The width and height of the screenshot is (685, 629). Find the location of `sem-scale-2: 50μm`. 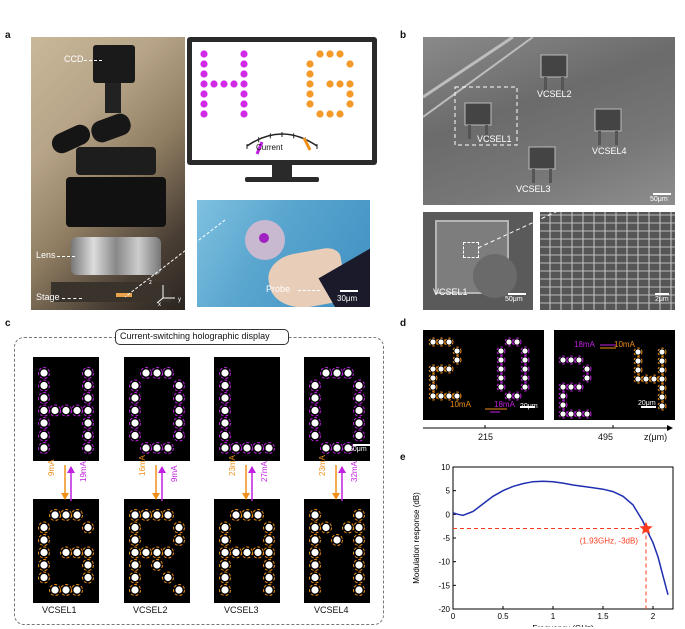

sem-scale-2: 50μm is located at coordinates (514, 299).